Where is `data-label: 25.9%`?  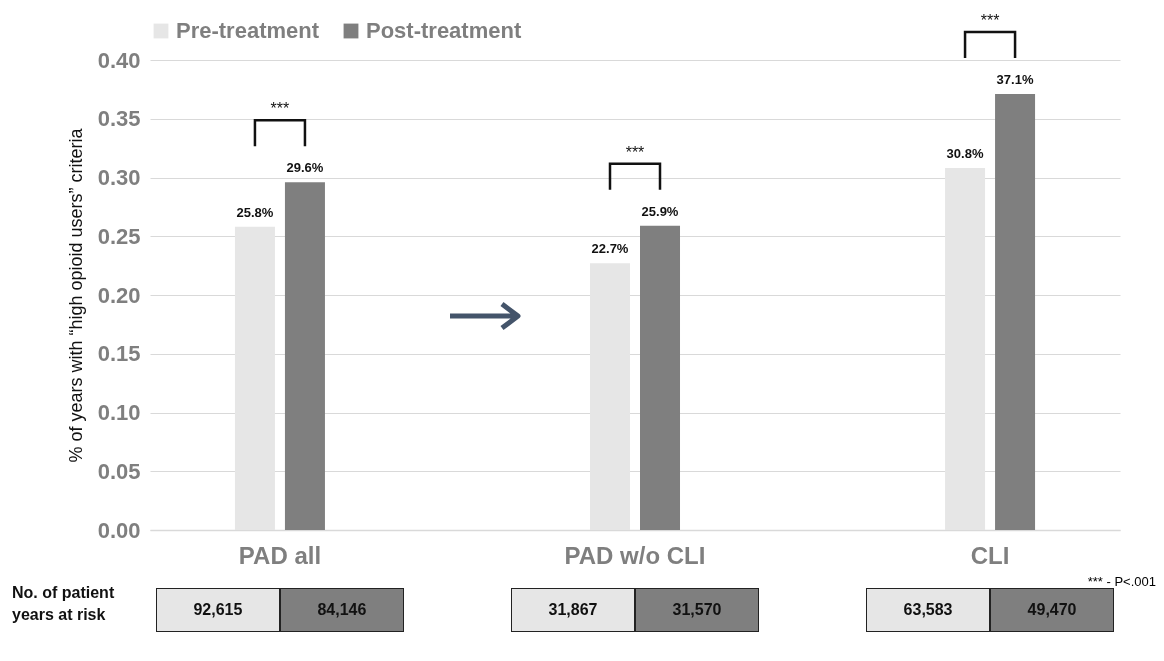 data-label: 25.9% is located at coordinates (660, 211).